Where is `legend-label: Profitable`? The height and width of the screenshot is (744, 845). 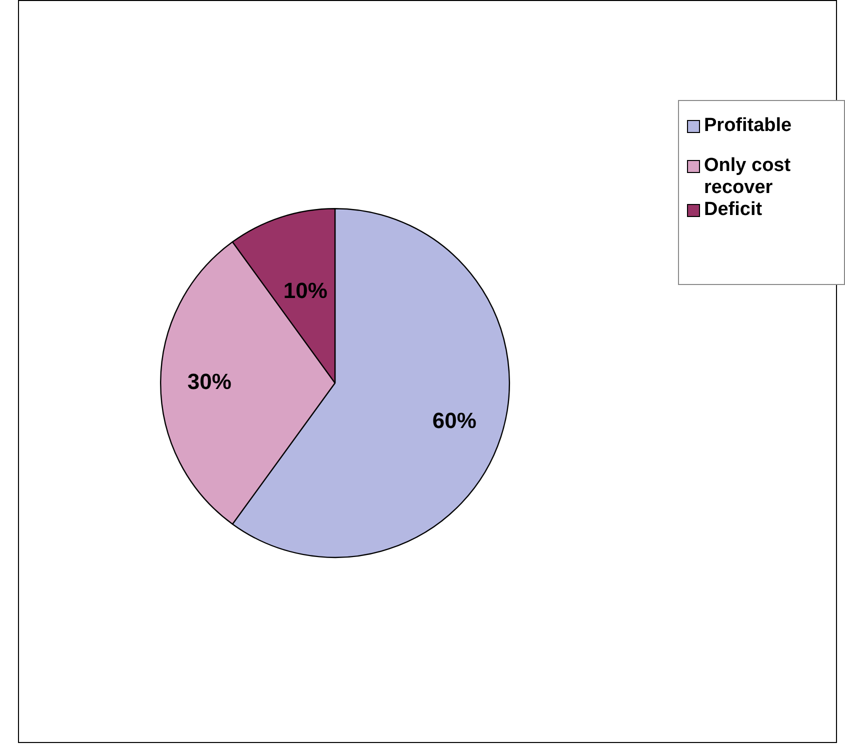
legend-label: Profitable is located at coordinates (748, 126).